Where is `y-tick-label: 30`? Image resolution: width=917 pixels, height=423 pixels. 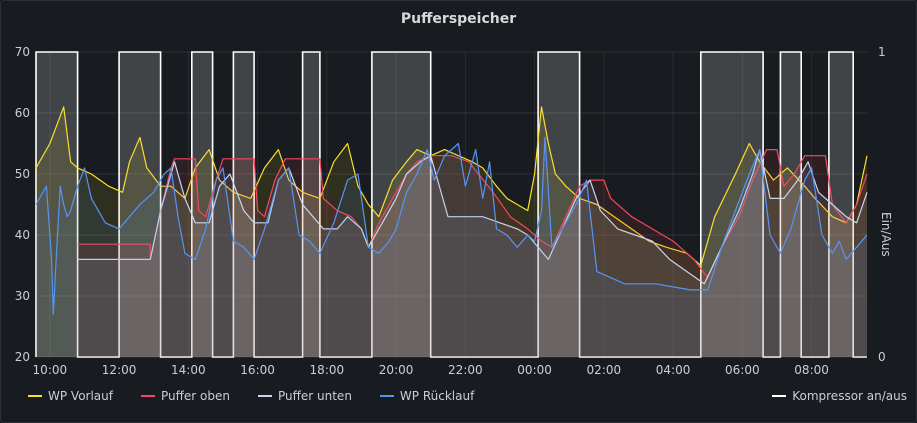 y-tick-label: 30 is located at coordinates (22, 296).